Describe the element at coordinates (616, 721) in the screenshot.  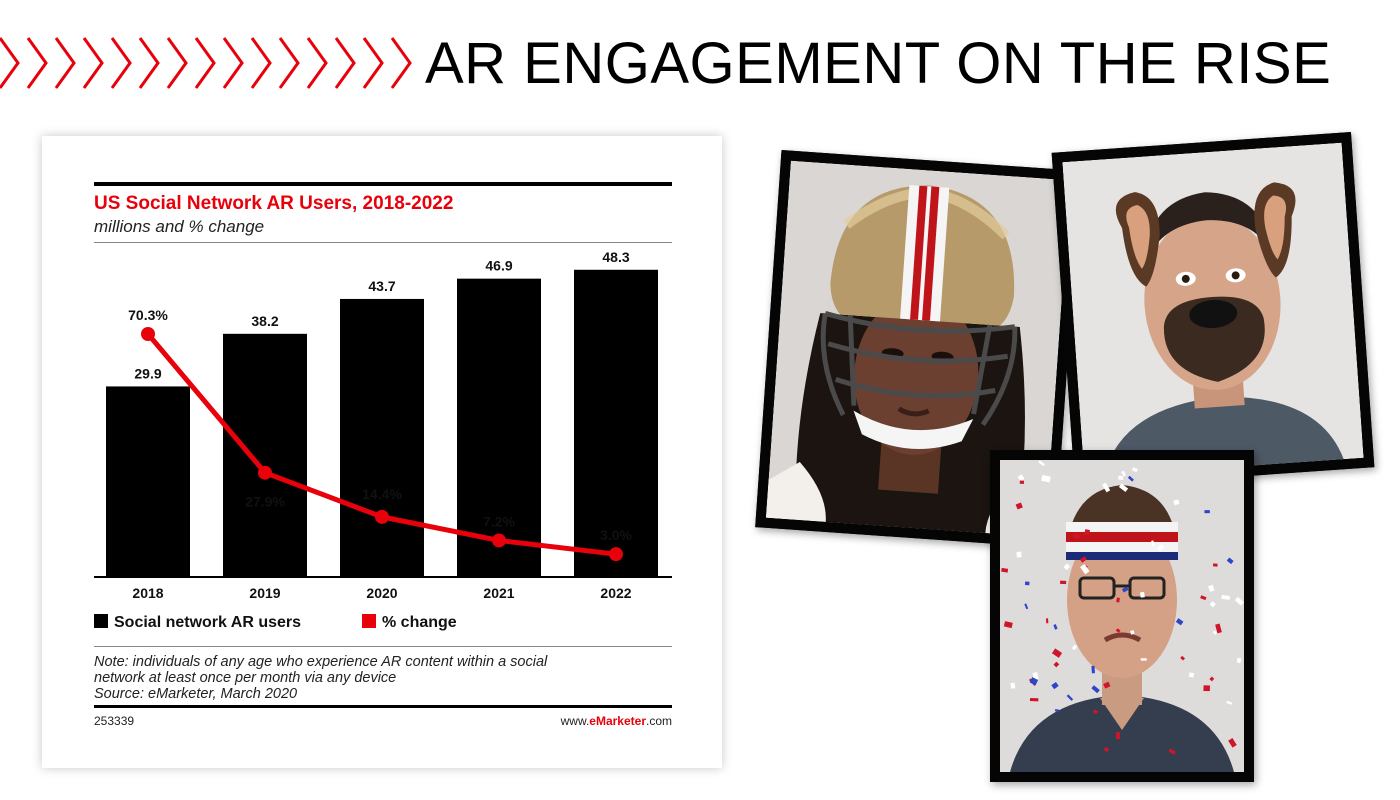
I see `source-url: www.eMarketer.com` at that location.